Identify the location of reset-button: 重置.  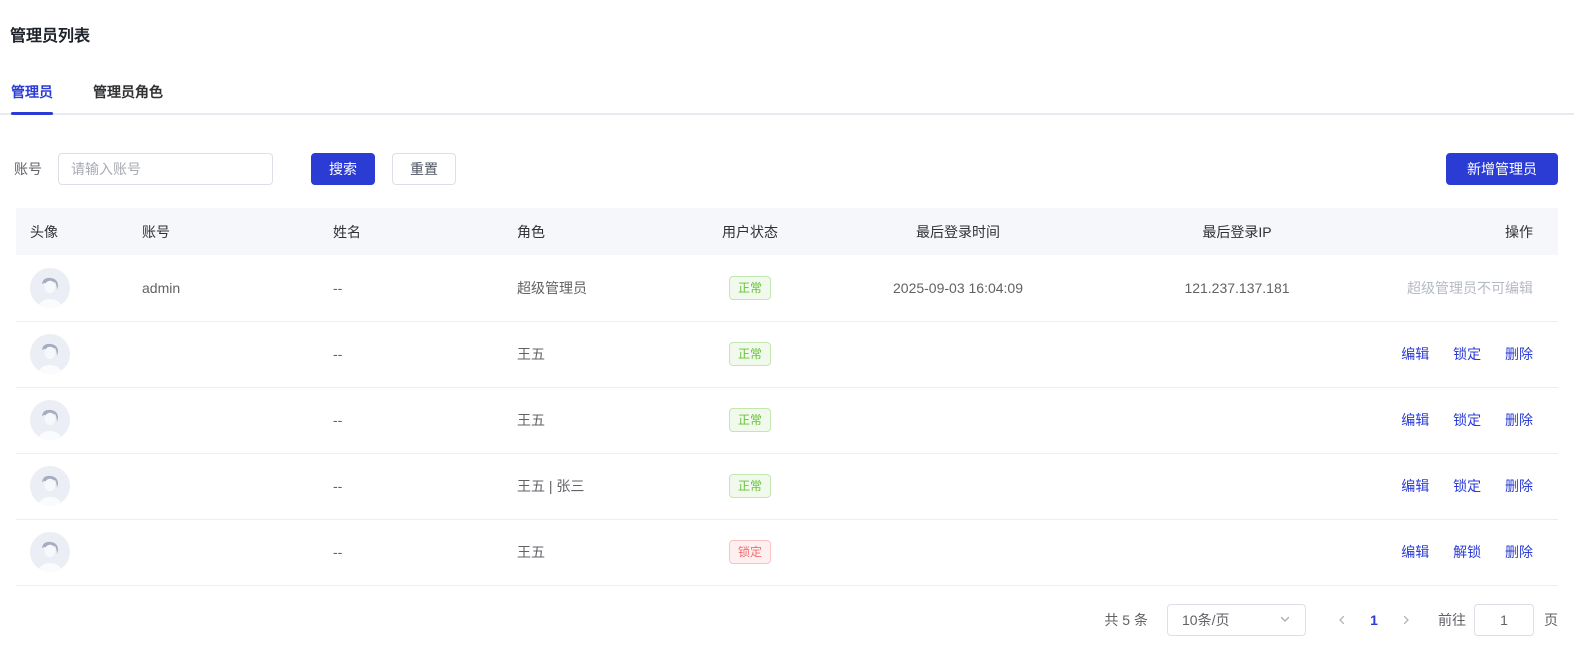
(424, 169).